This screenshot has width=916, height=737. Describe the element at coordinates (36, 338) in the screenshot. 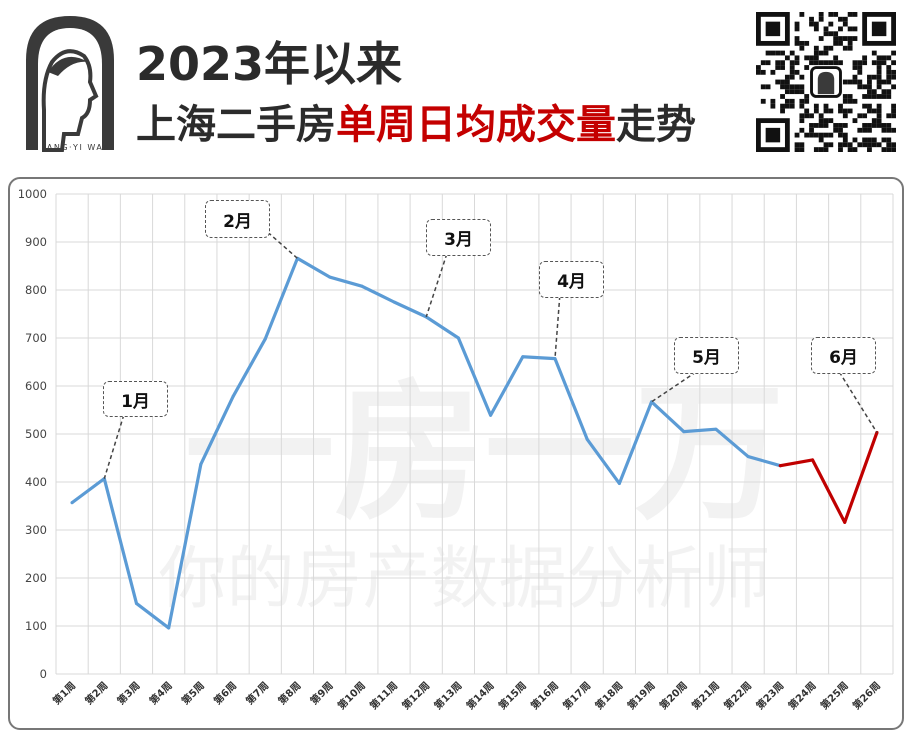

I see `y-tick-label: 700` at that location.